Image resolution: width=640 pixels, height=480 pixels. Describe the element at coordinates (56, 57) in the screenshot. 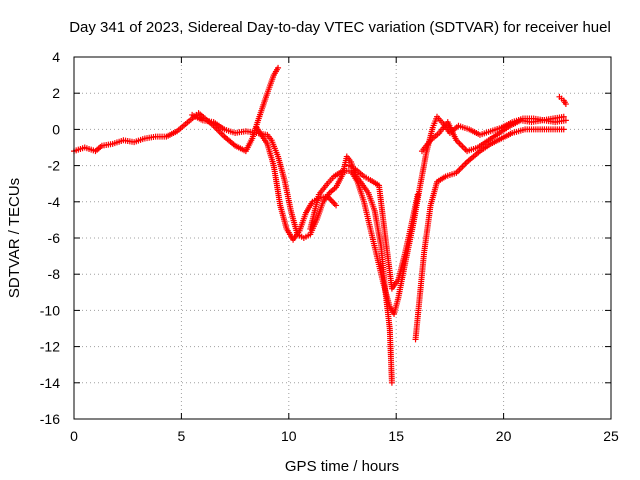

I see `y-tick-label: 4` at that location.